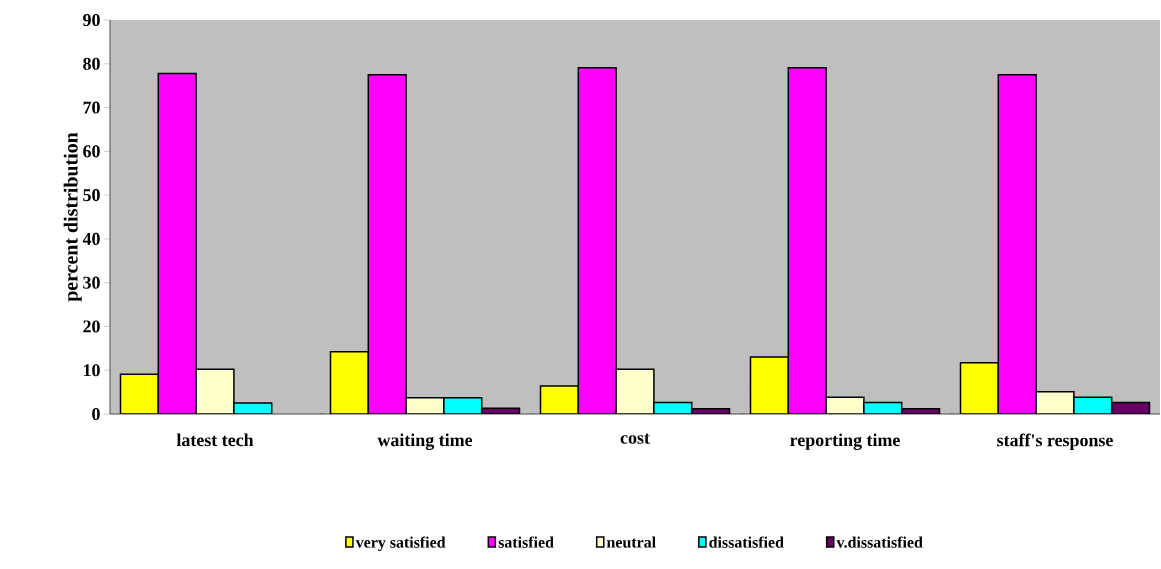 The height and width of the screenshot is (569, 1161). What do you see at coordinates (879, 542) in the screenshot?
I see `legend-label: v.dissatisfied` at bounding box center [879, 542].